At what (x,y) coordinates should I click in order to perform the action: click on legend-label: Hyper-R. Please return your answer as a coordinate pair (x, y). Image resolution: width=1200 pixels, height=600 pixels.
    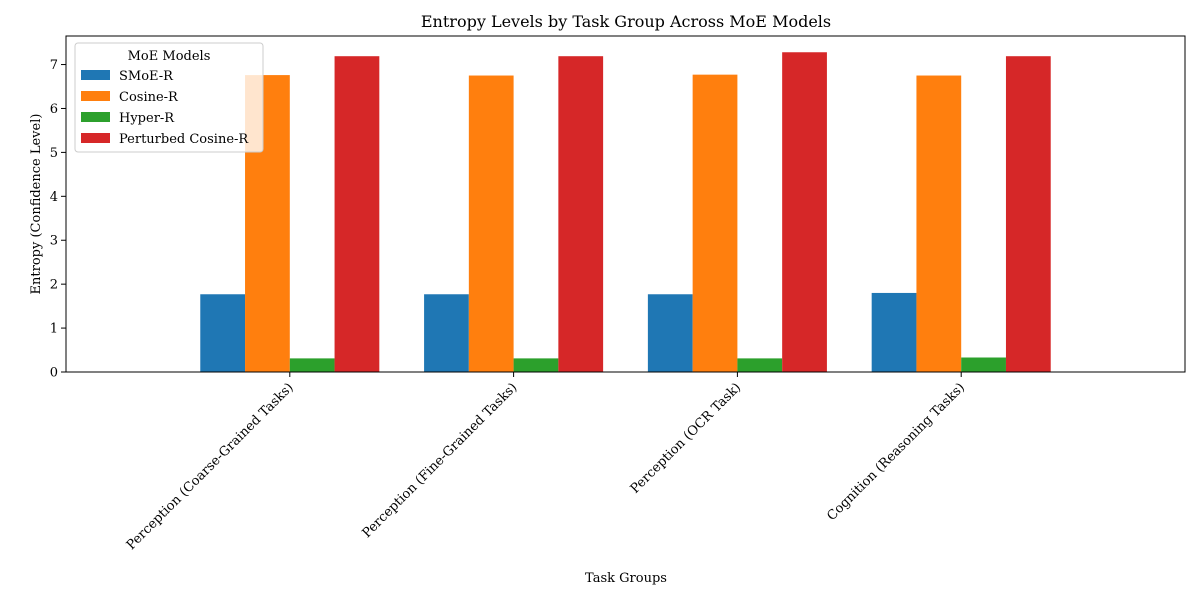
    Looking at the image, I should click on (147, 118).